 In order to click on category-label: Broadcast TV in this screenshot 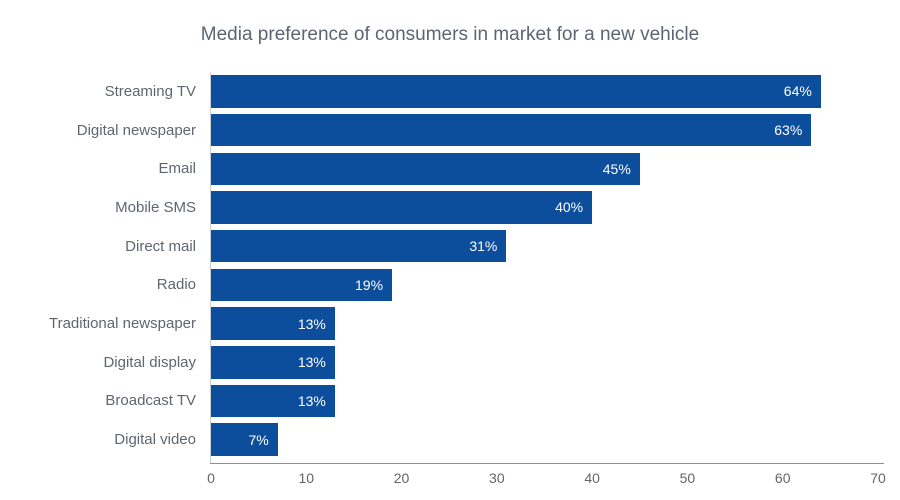, I will do `click(150, 401)`.